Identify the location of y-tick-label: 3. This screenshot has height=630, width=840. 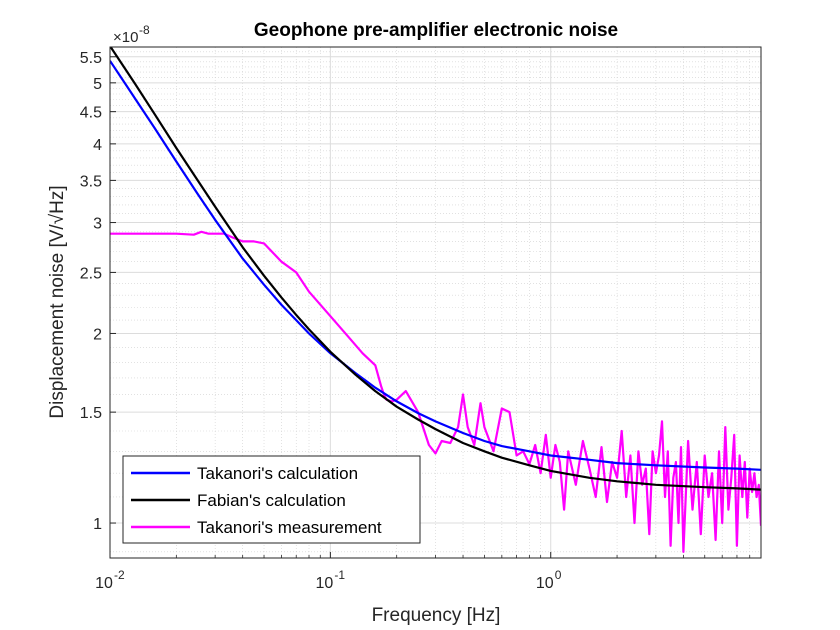
(97, 224).